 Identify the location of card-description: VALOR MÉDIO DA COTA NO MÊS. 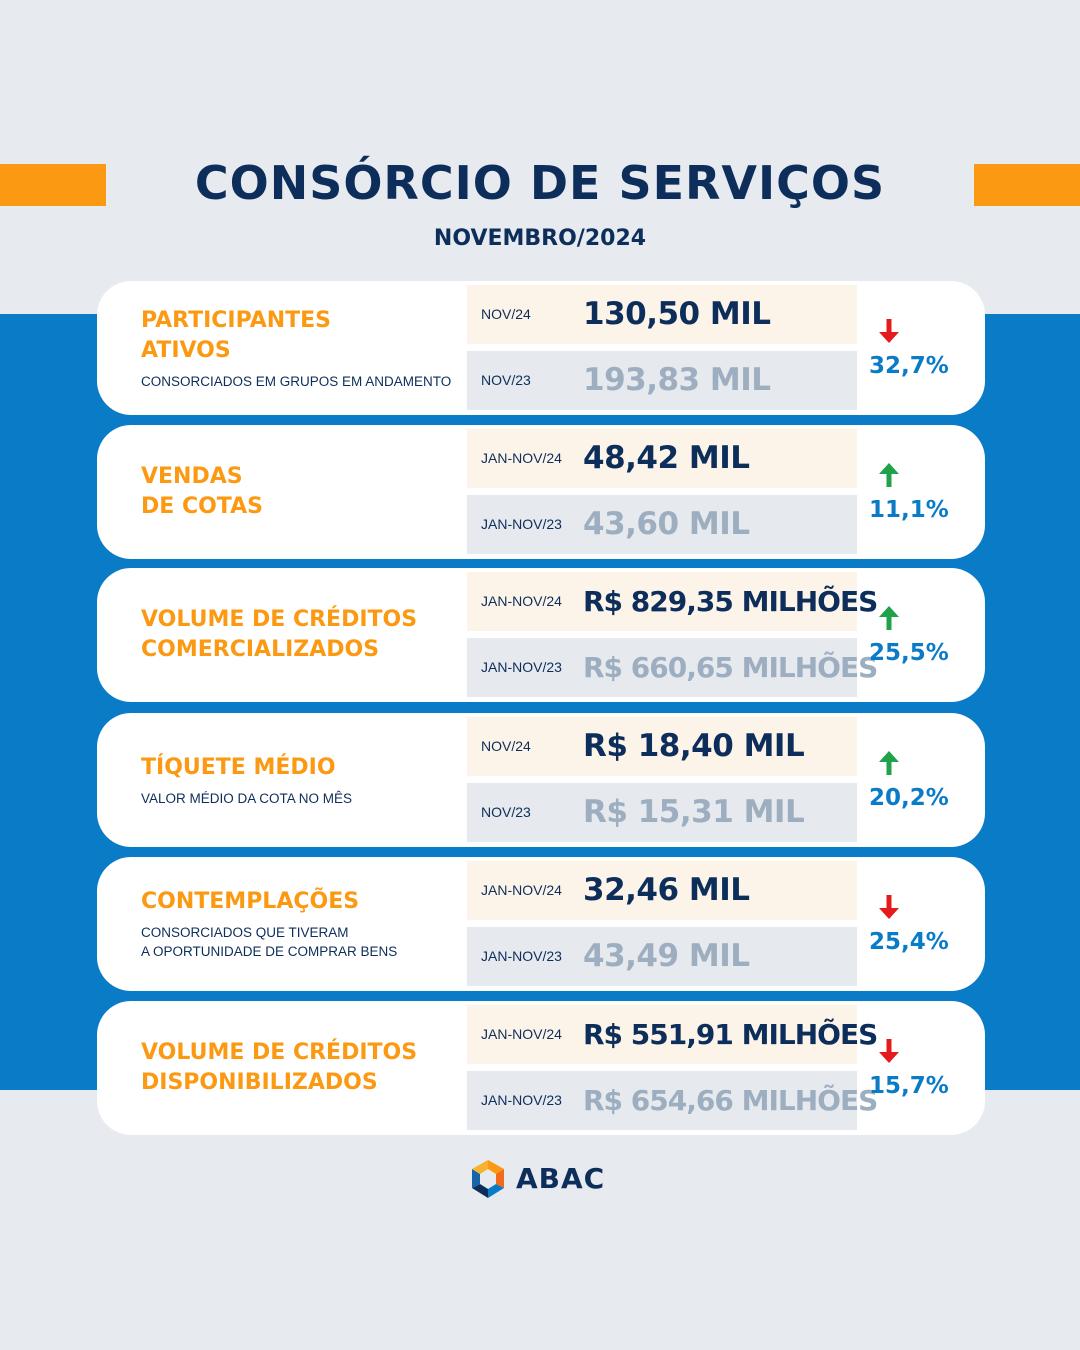
(247, 798).